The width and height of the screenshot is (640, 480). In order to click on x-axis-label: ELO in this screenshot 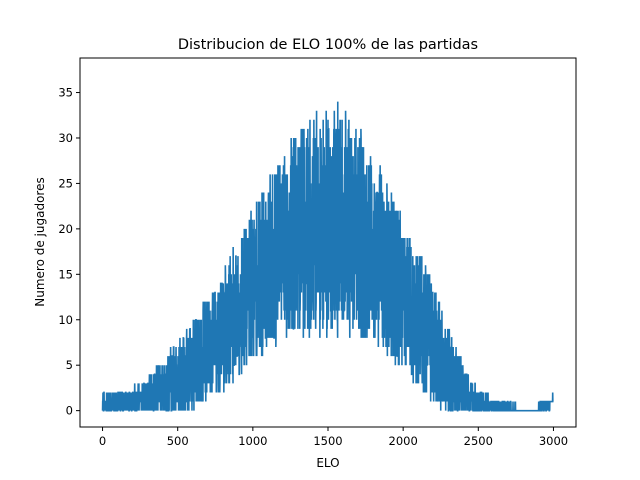, I will do `click(327, 463)`.